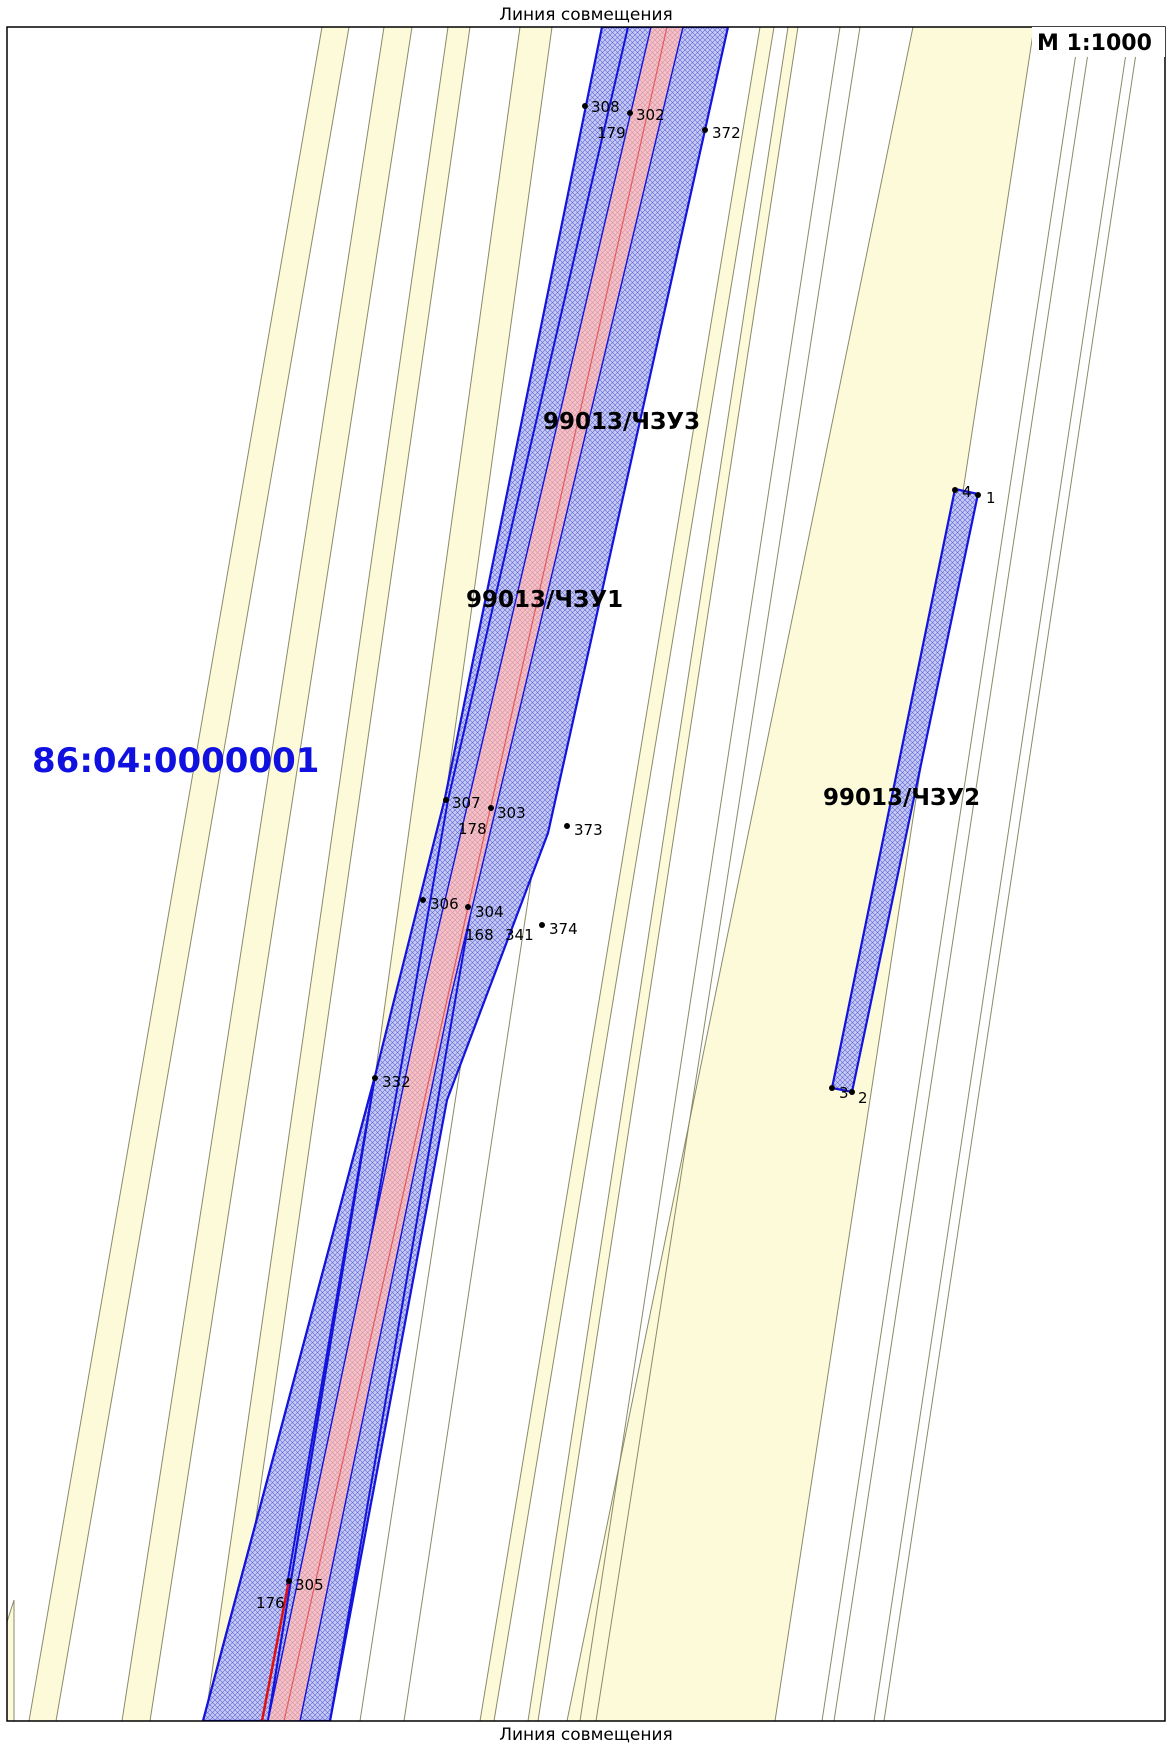  Describe the element at coordinates (11, 1660) in the screenshot. I see `strip-far-left` at that location.